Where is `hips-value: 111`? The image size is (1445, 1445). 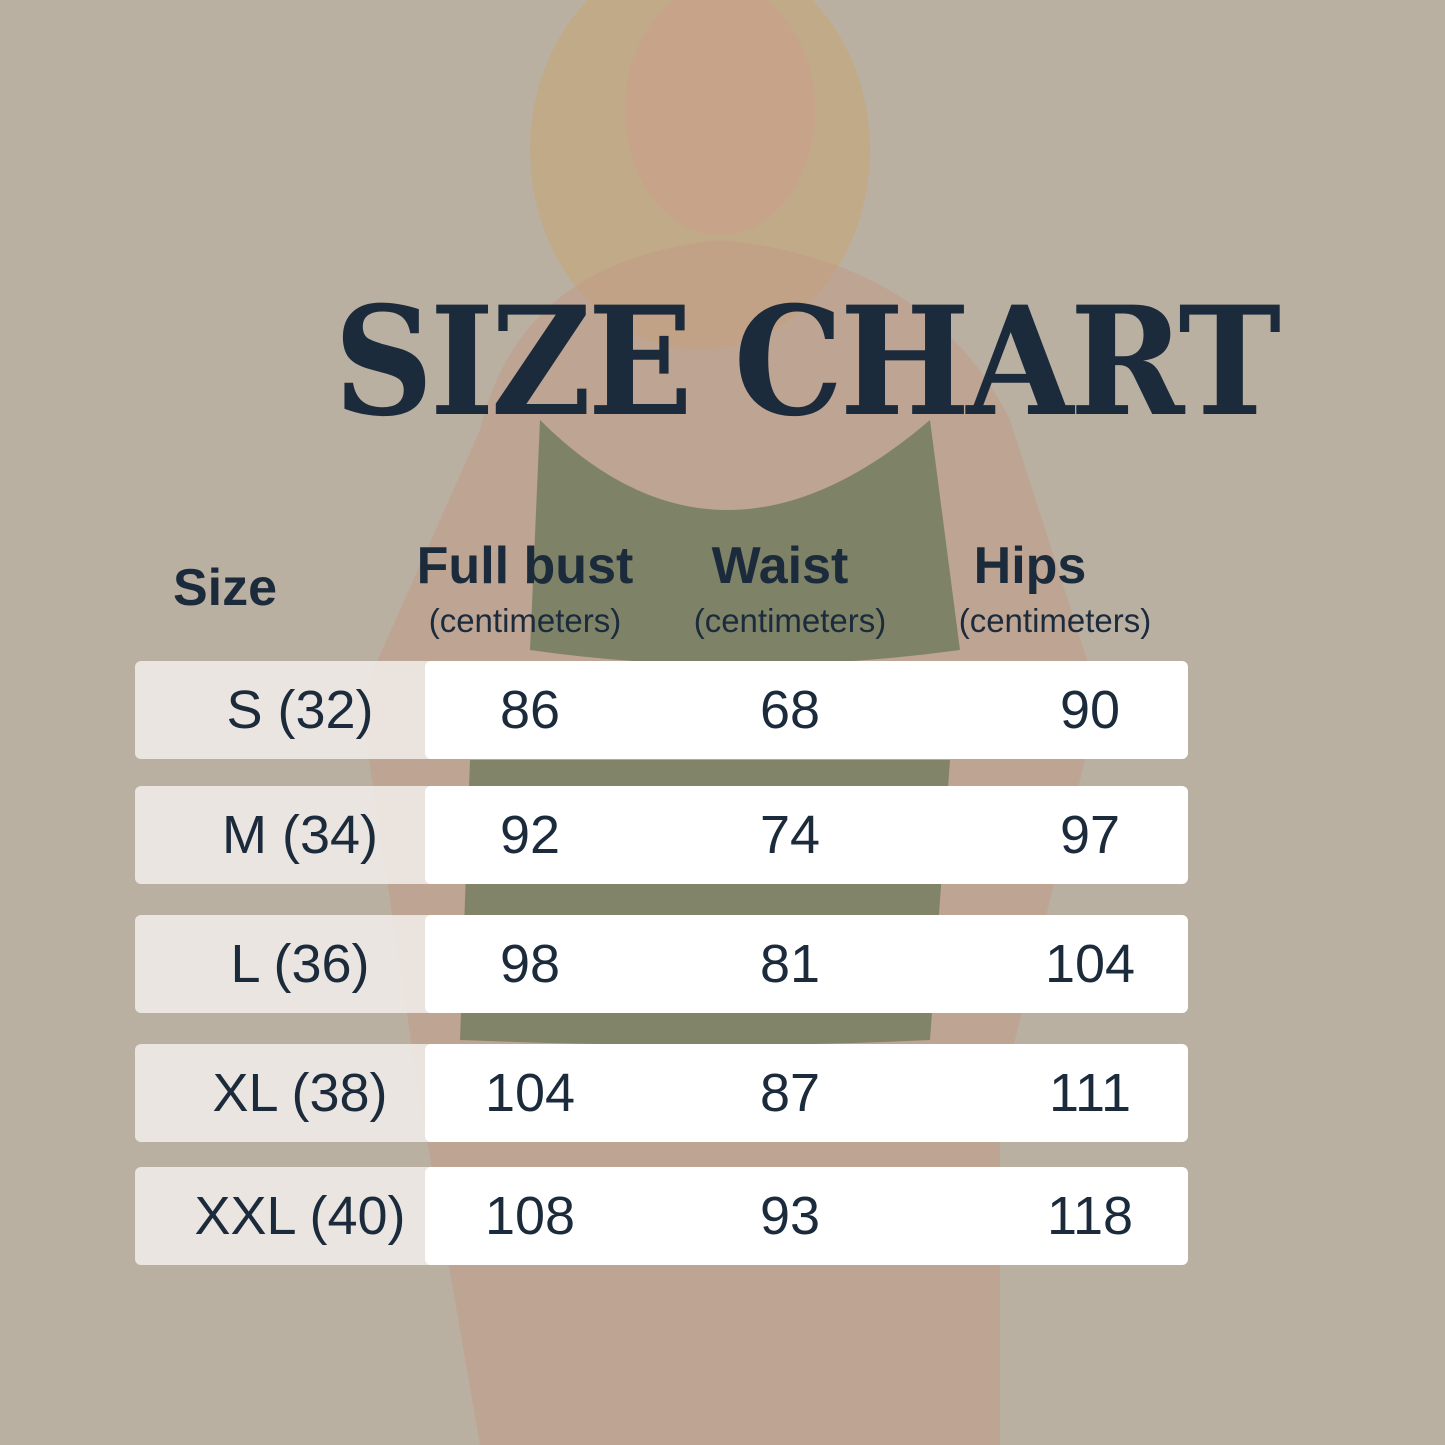
hips-value: 111 is located at coordinates (1090, 1093).